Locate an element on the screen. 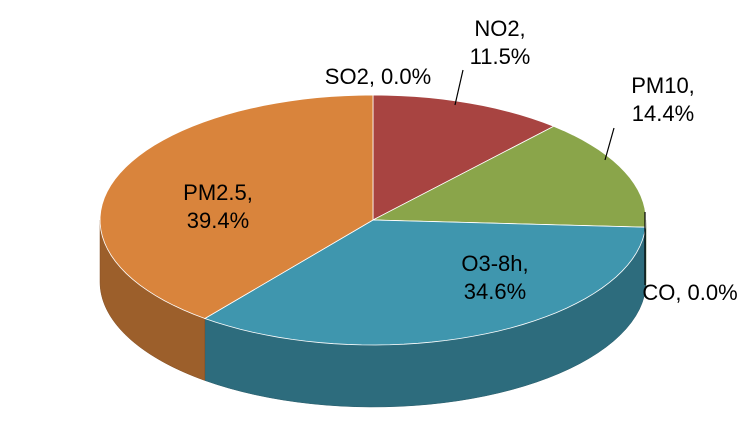 The width and height of the screenshot is (748, 426). data-label: O3-8h, 34.6% is located at coordinates (495, 277).